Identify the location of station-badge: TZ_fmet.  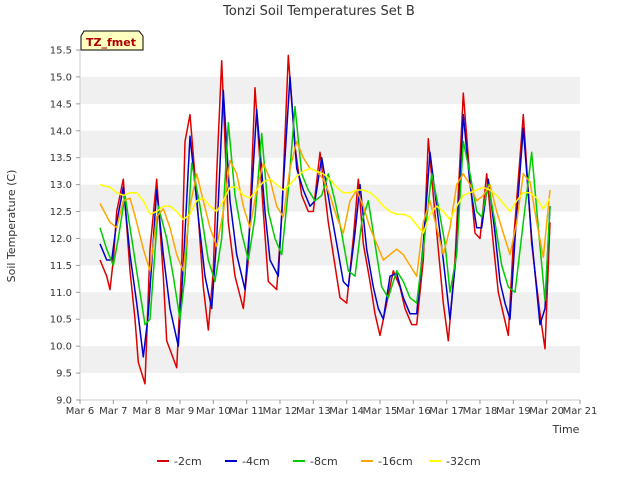
(112, 40).